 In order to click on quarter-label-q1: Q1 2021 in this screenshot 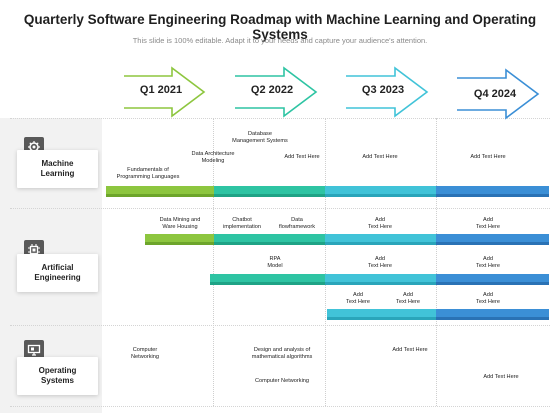, I will do `click(161, 90)`.